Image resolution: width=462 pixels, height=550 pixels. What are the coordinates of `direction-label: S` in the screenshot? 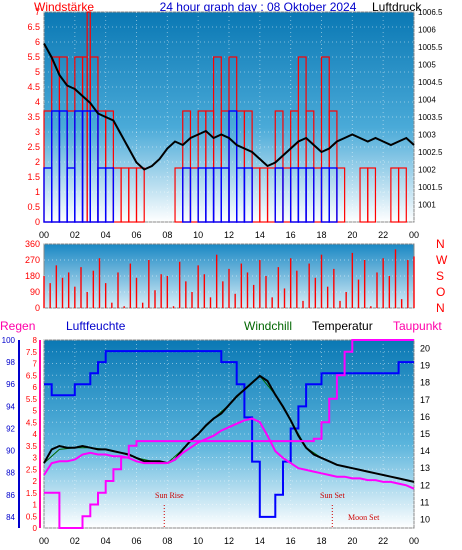 It's located at (440, 276).